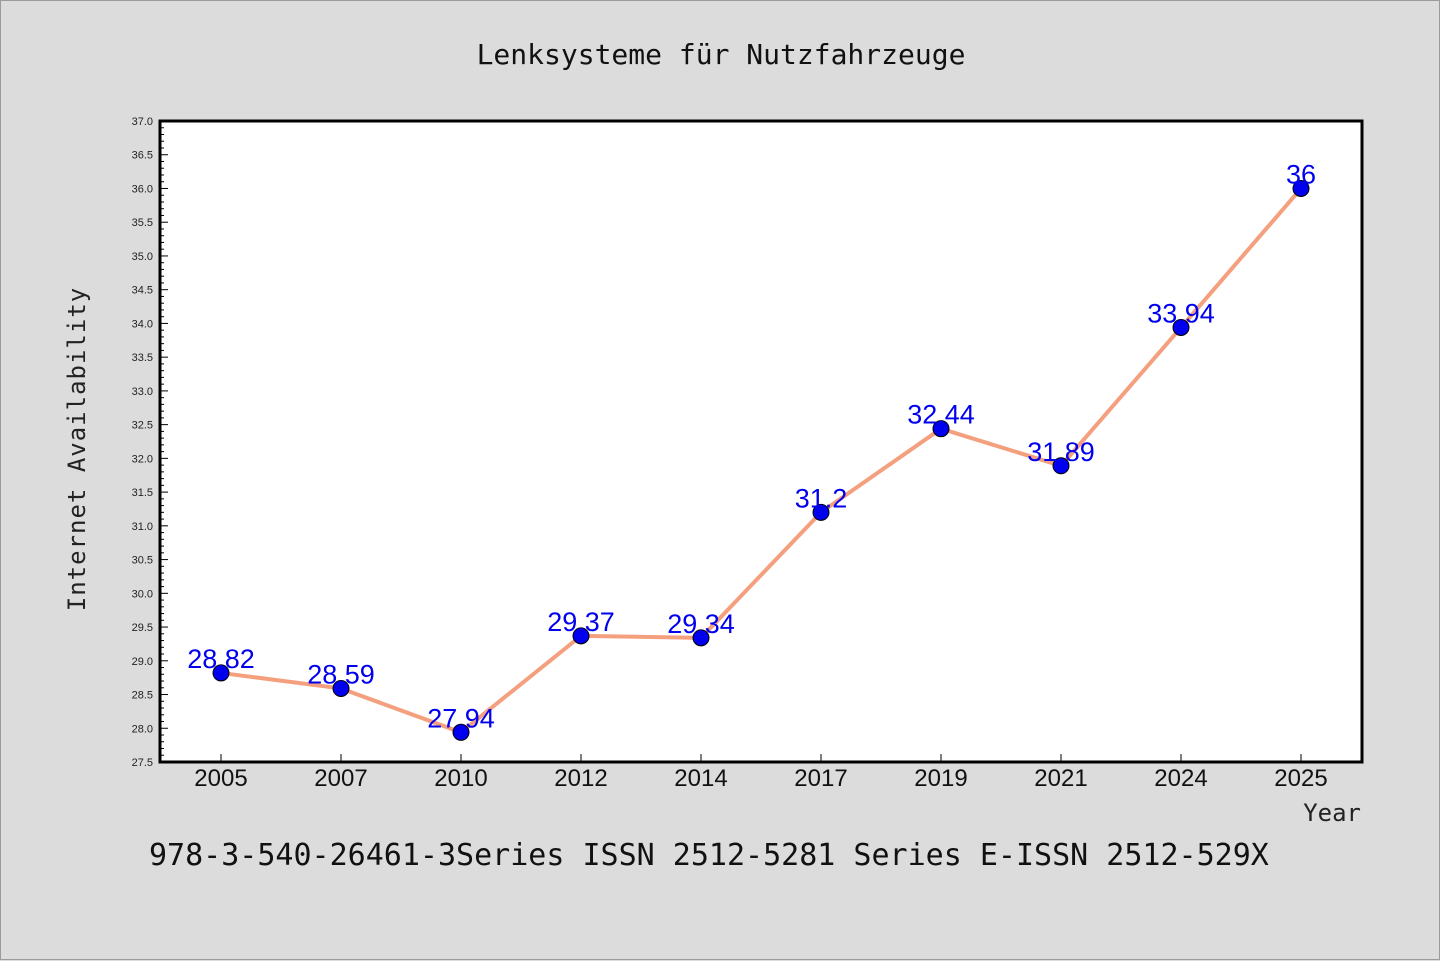 This screenshot has width=1440, height=961. What do you see at coordinates (821, 498) in the screenshot?
I see `data-label: 31.2` at bounding box center [821, 498].